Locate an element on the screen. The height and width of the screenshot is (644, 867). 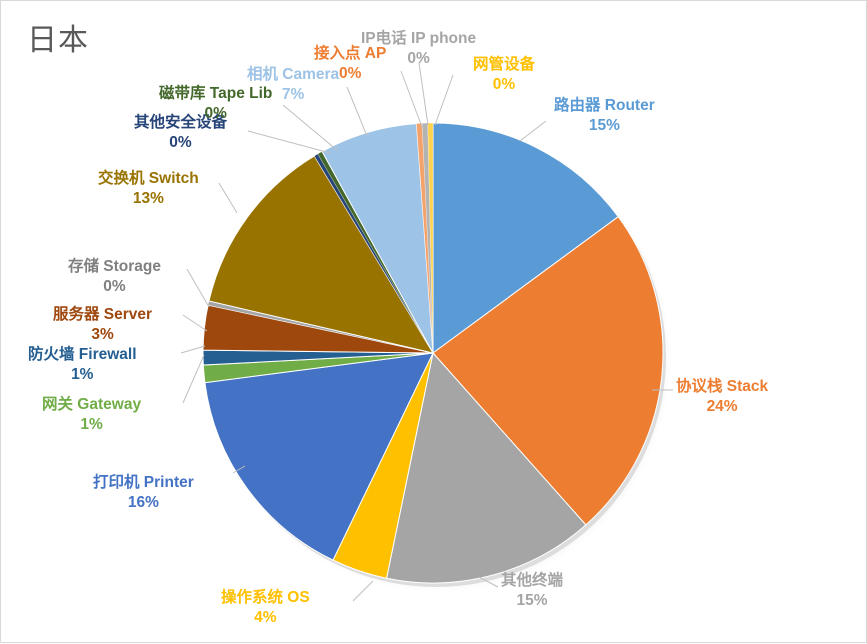
data-label: 操作系统 OS 4% is located at coordinates (265, 608).